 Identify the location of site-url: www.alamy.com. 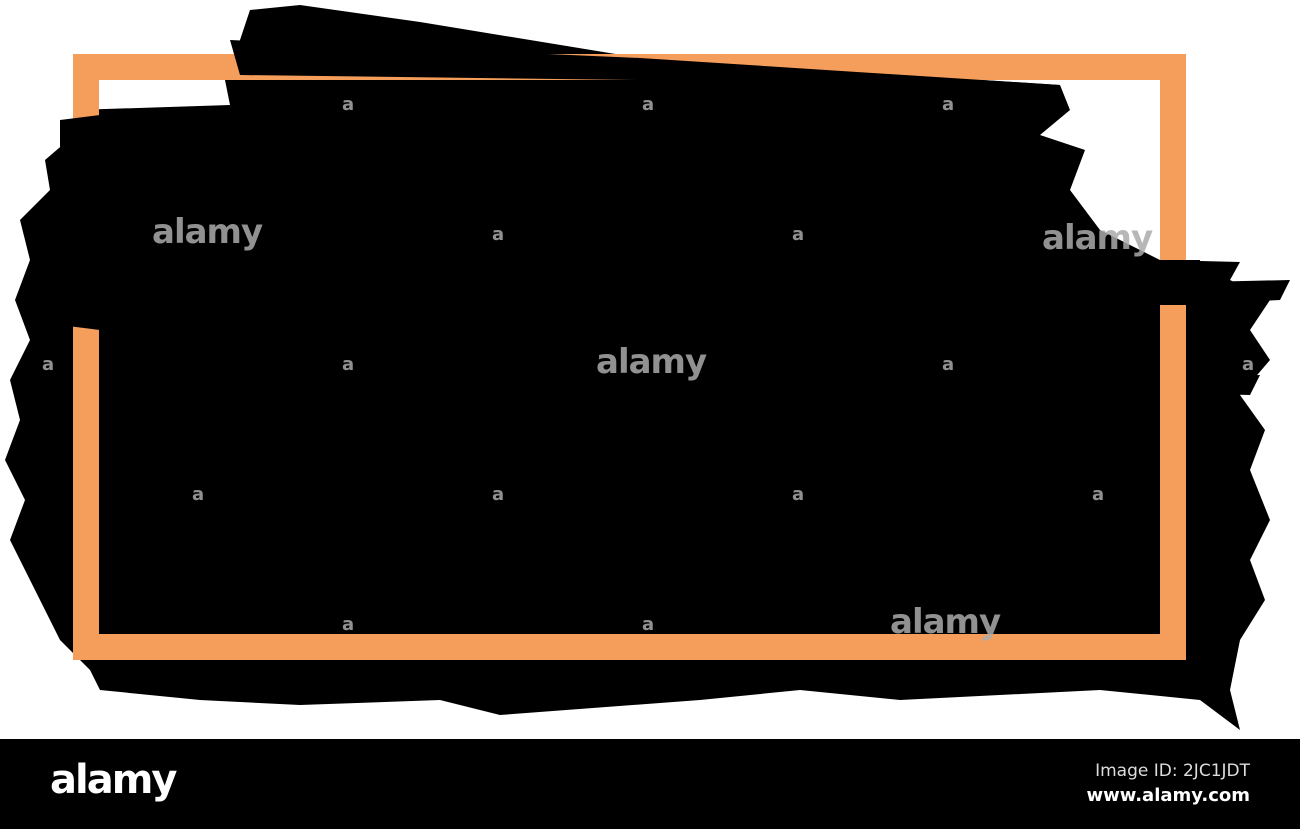
(1168, 795).